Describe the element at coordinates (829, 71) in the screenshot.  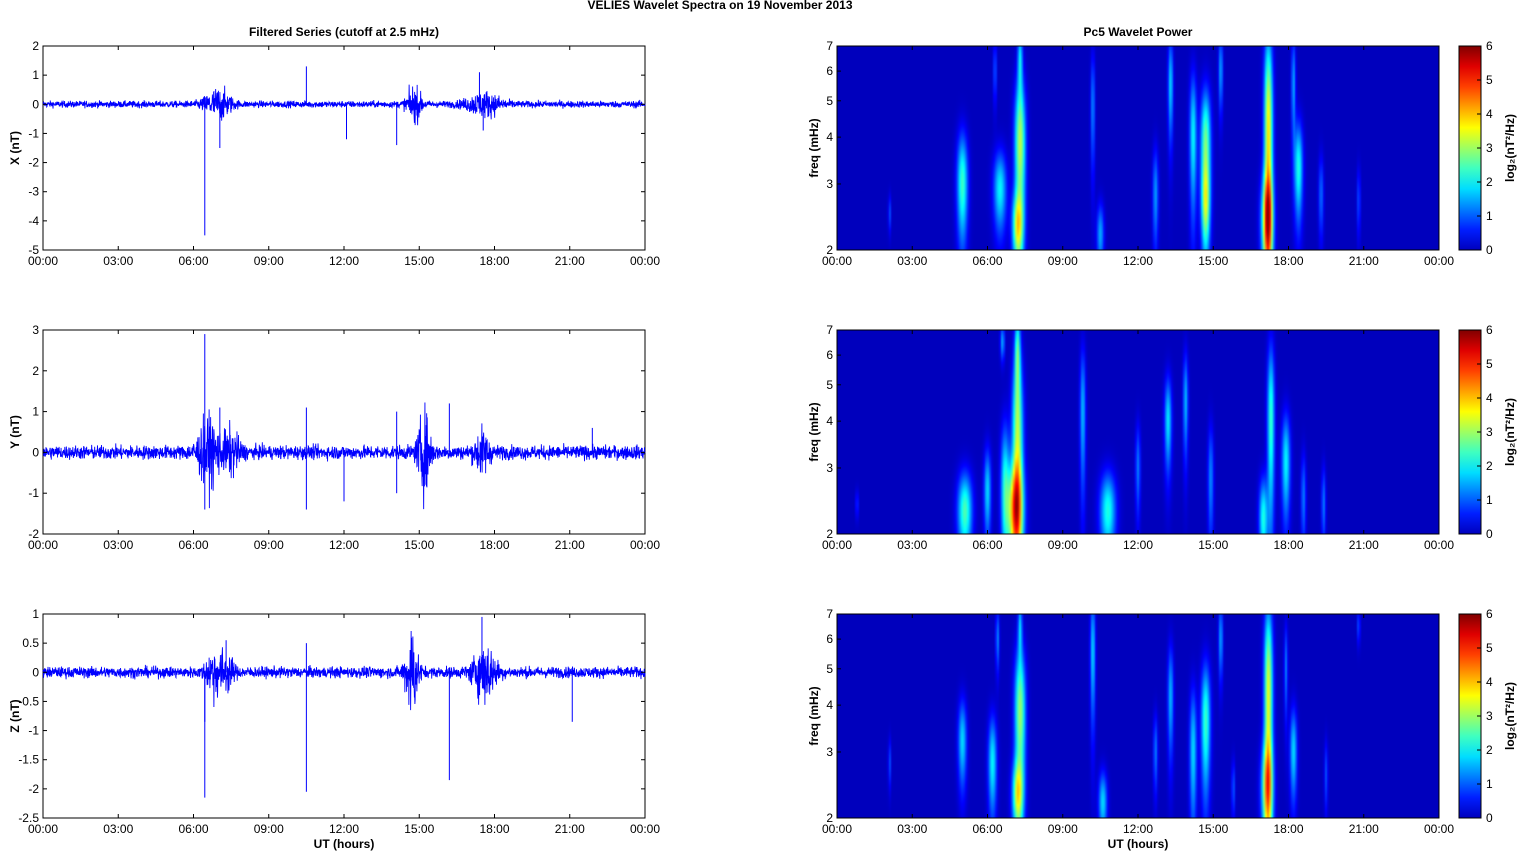
I see `x-spectrum-ytick-label: 6` at that location.